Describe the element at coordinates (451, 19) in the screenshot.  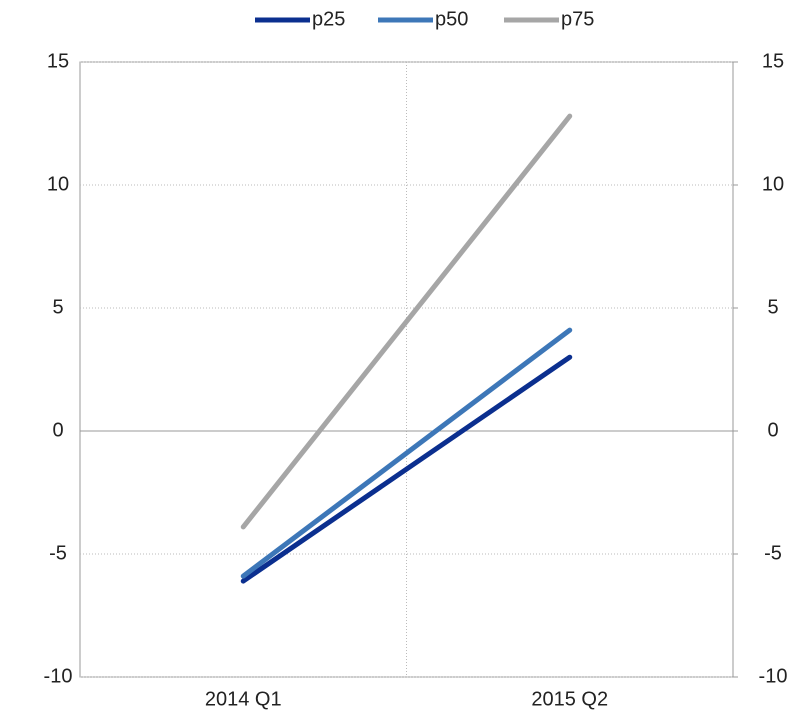
I see `legend-label: p50` at that location.